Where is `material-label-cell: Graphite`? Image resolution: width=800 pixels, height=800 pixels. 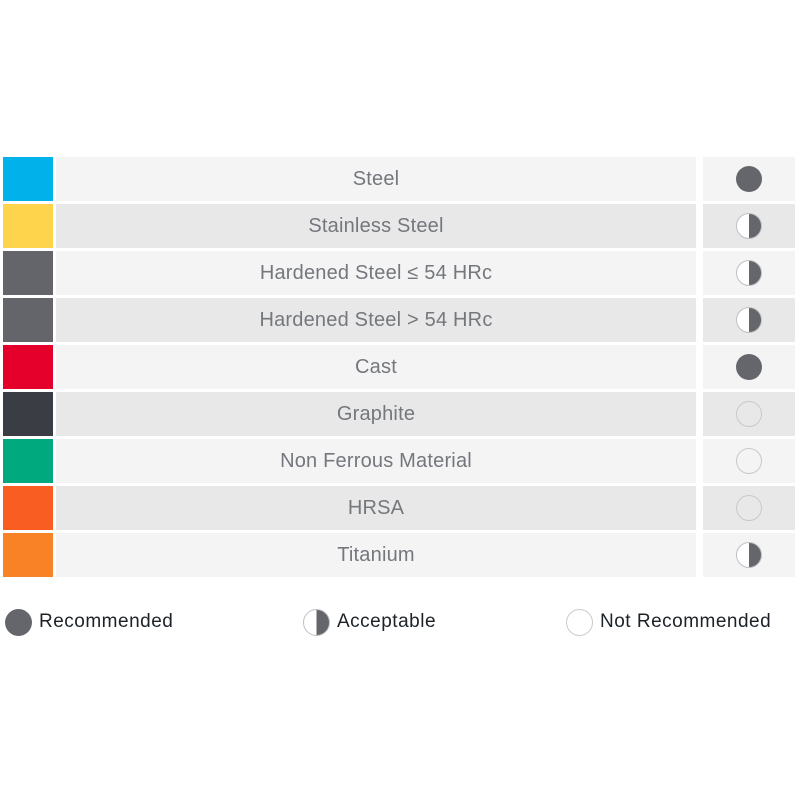 material-label-cell: Graphite is located at coordinates (376, 414).